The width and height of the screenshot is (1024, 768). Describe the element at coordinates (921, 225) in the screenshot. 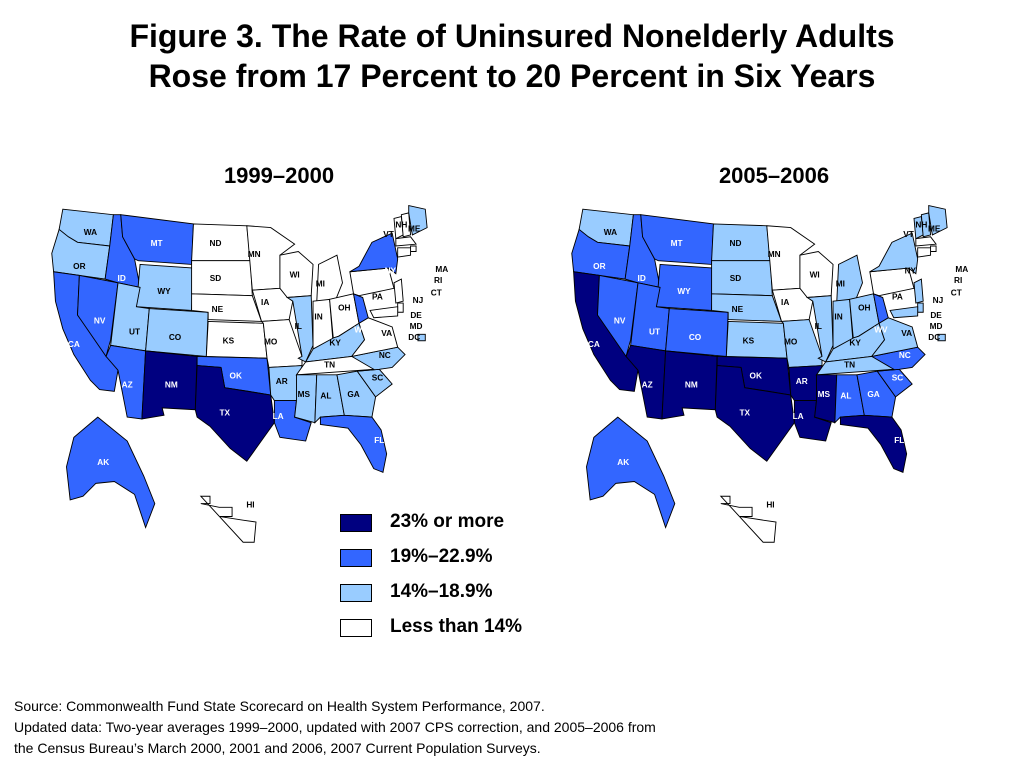

I see `state-label-nh: NH` at that location.